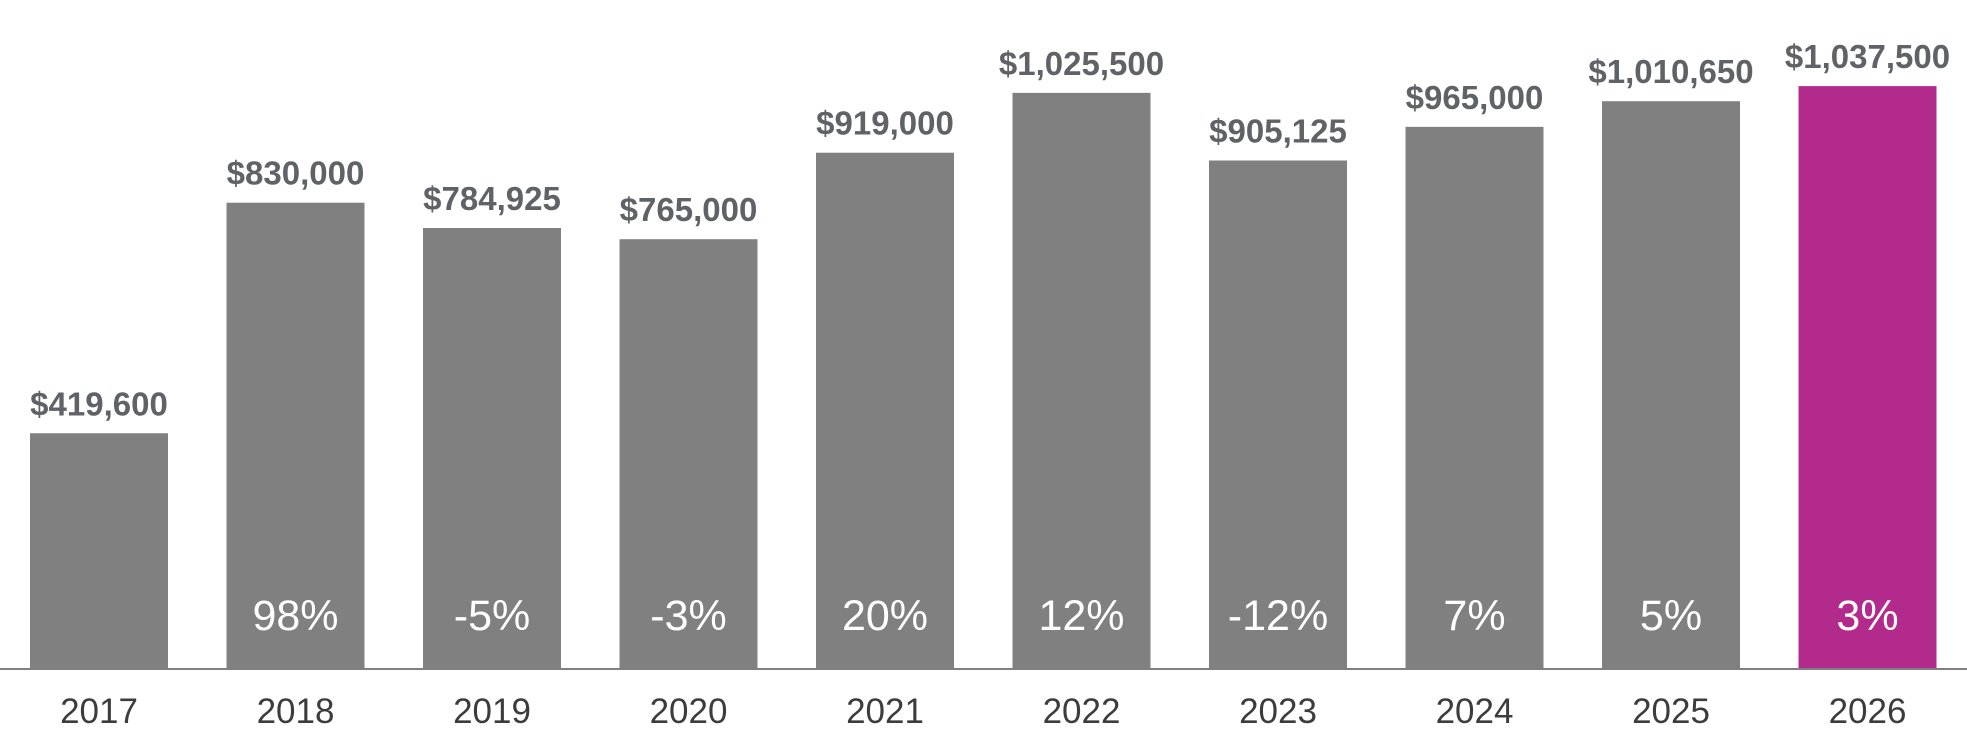  What do you see at coordinates (1671, 385) in the screenshot?
I see `bar-2025` at bounding box center [1671, 385].